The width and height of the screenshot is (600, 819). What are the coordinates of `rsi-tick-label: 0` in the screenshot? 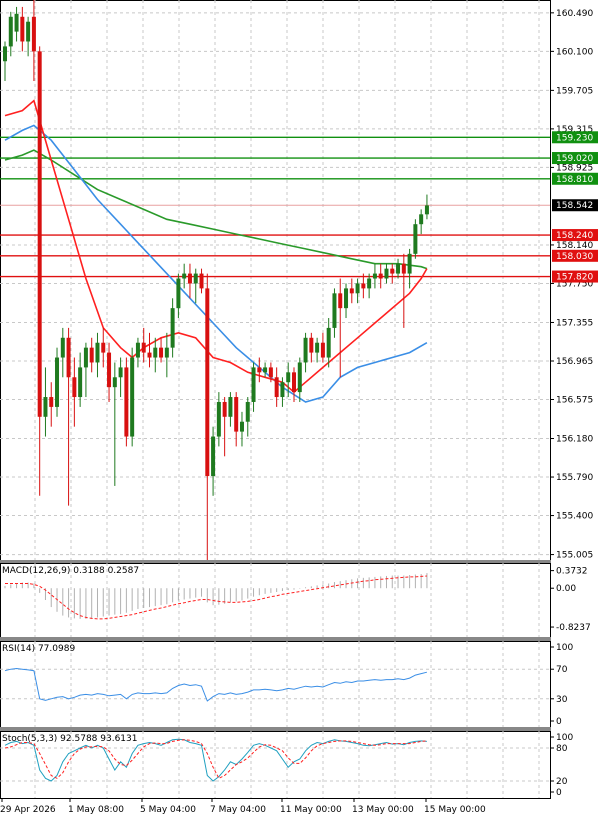 It's located at (559, 722).